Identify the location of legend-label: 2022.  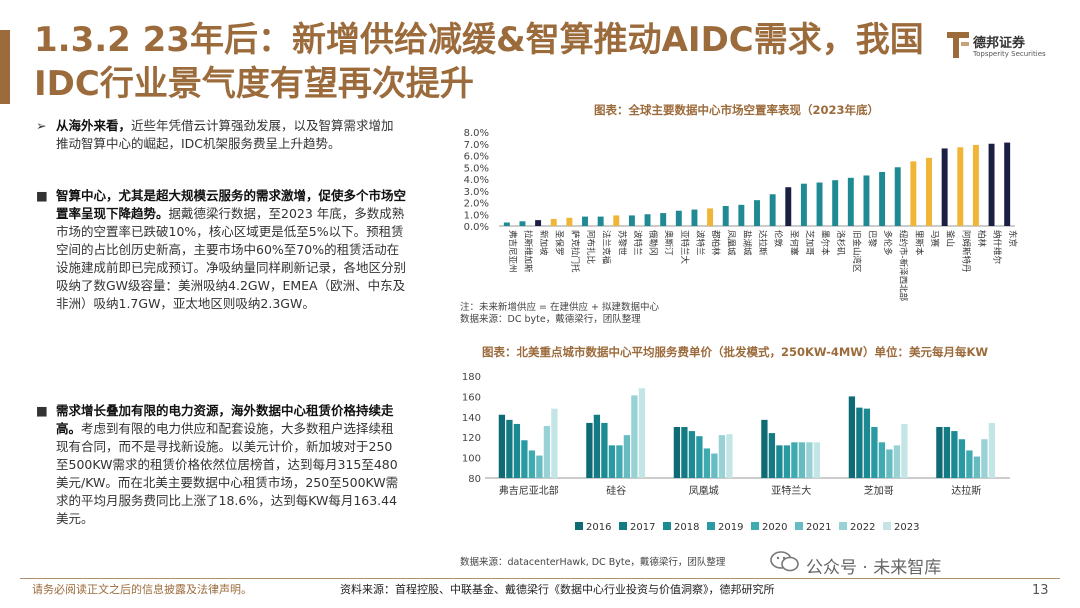
(862, 527).